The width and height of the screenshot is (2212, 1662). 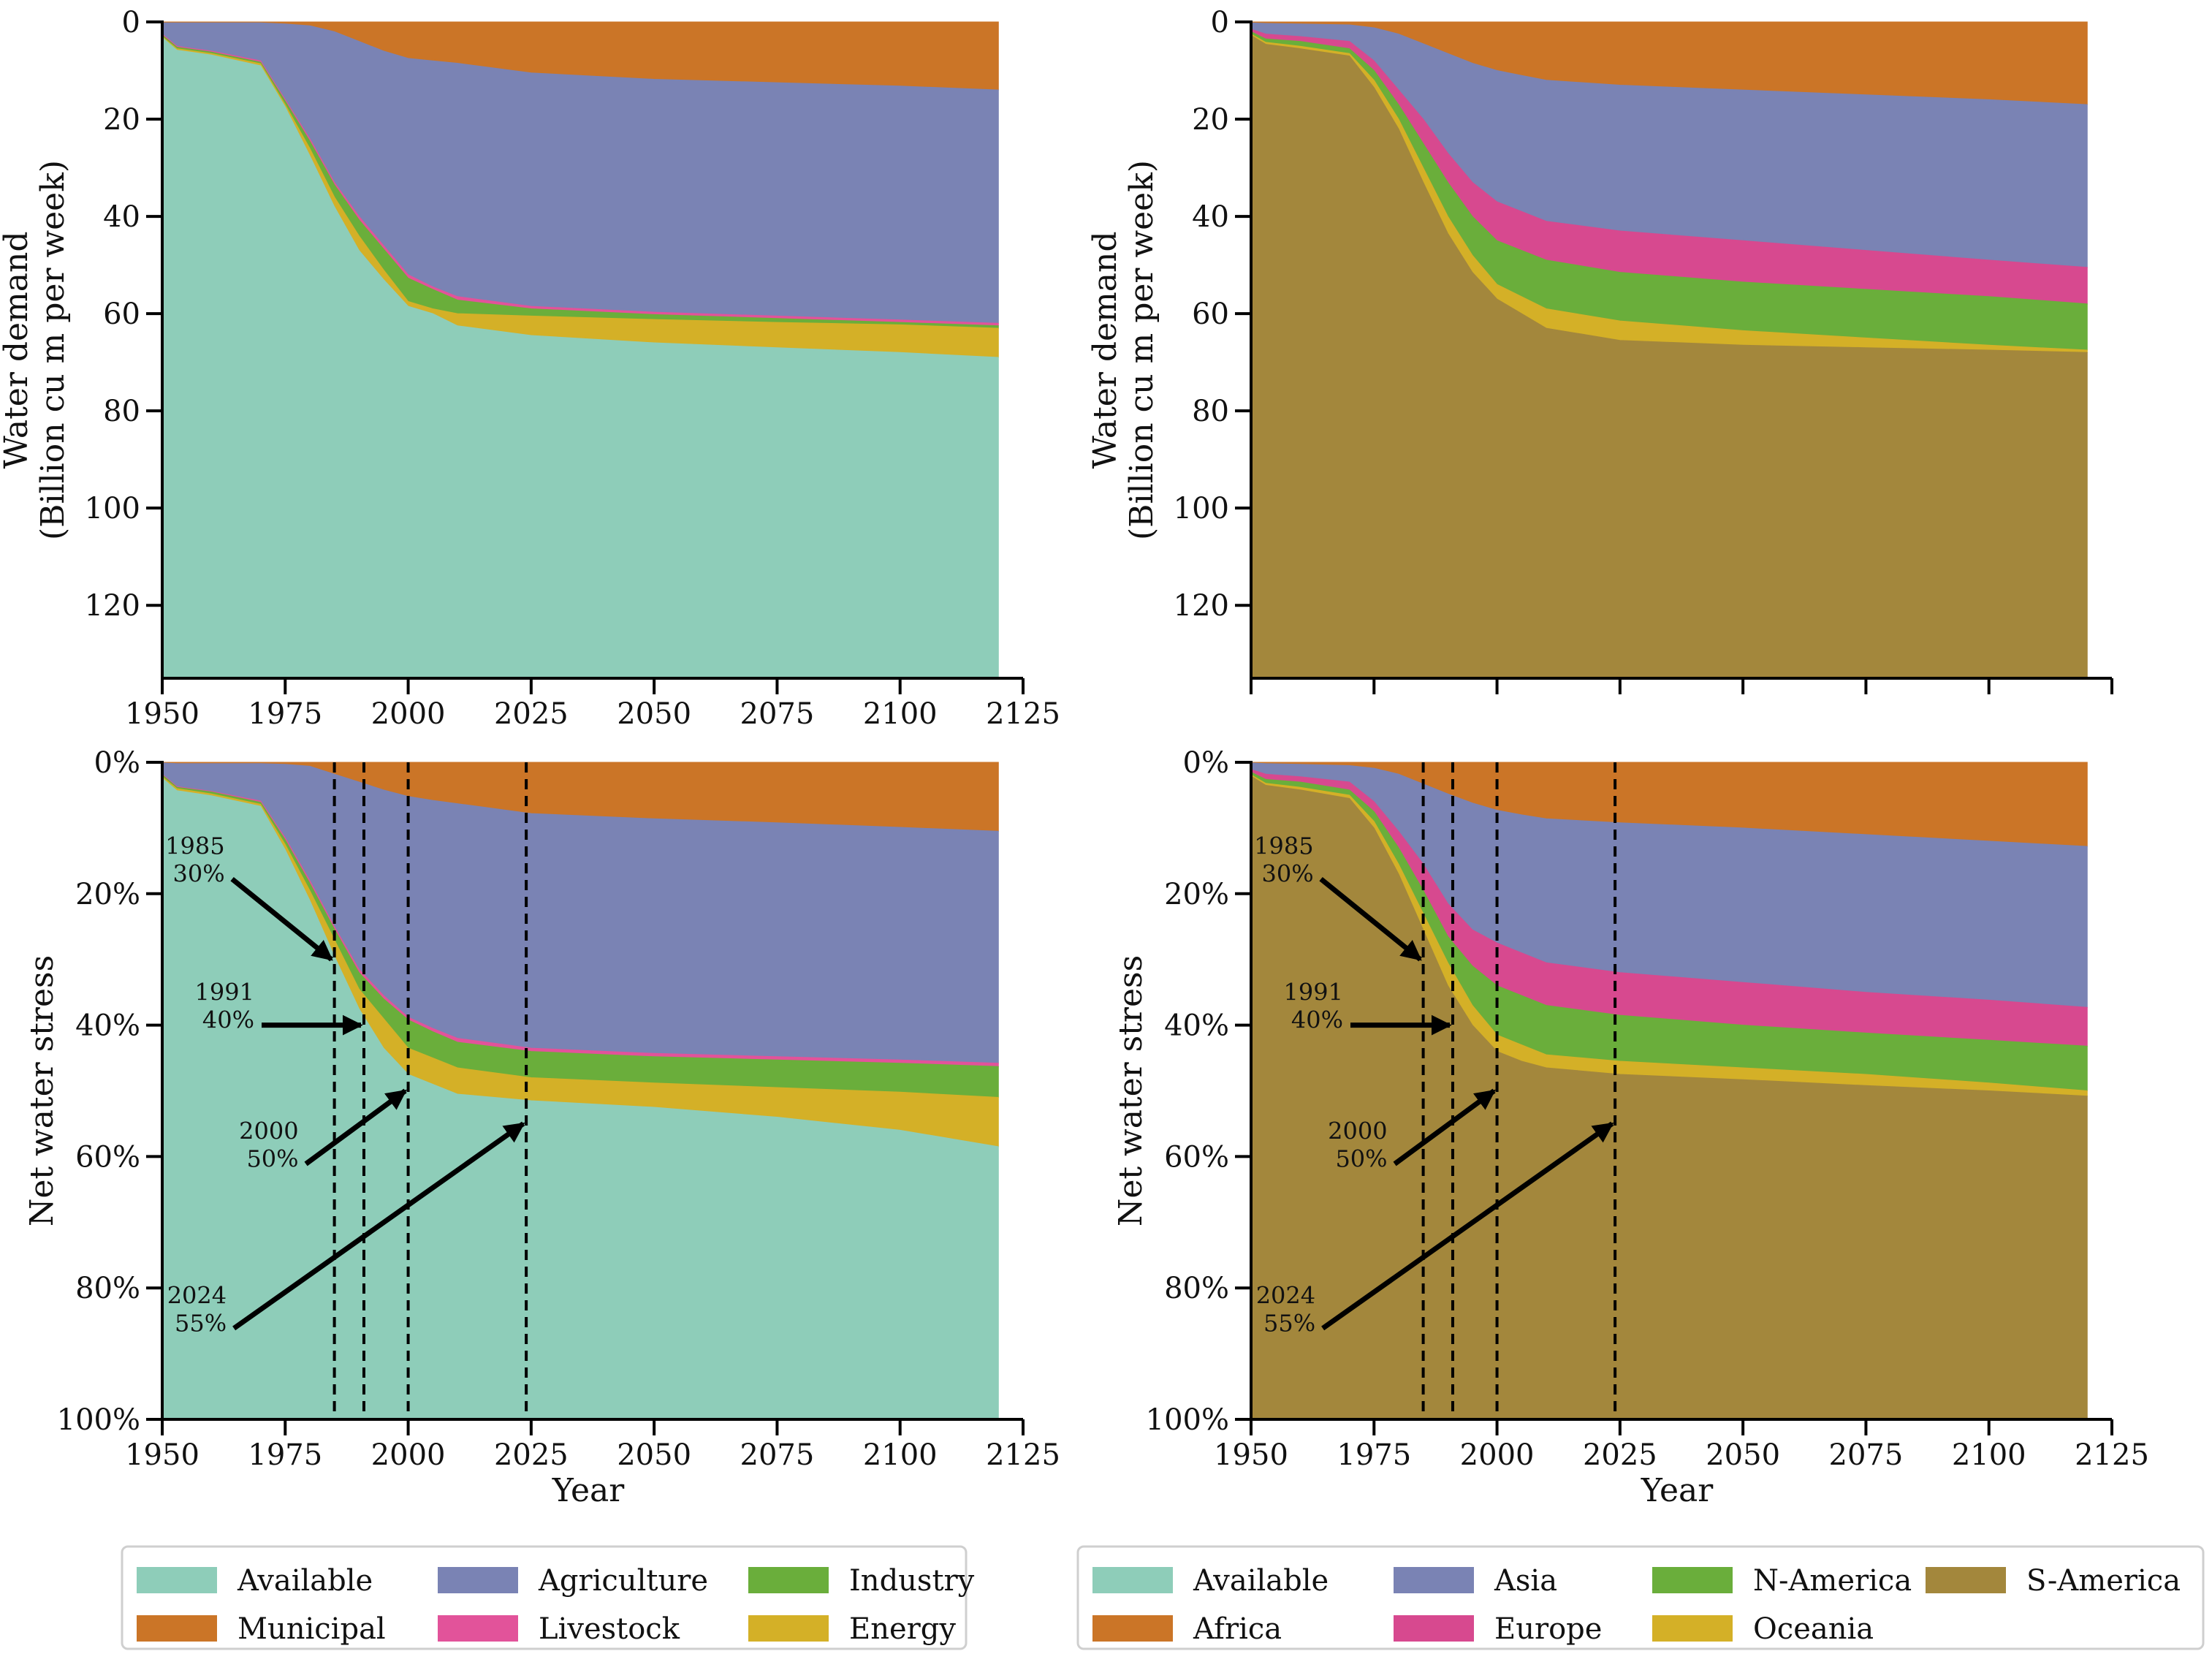 I want to click on legend-item-n-america: N-America, so click(x=1782, y=1581).